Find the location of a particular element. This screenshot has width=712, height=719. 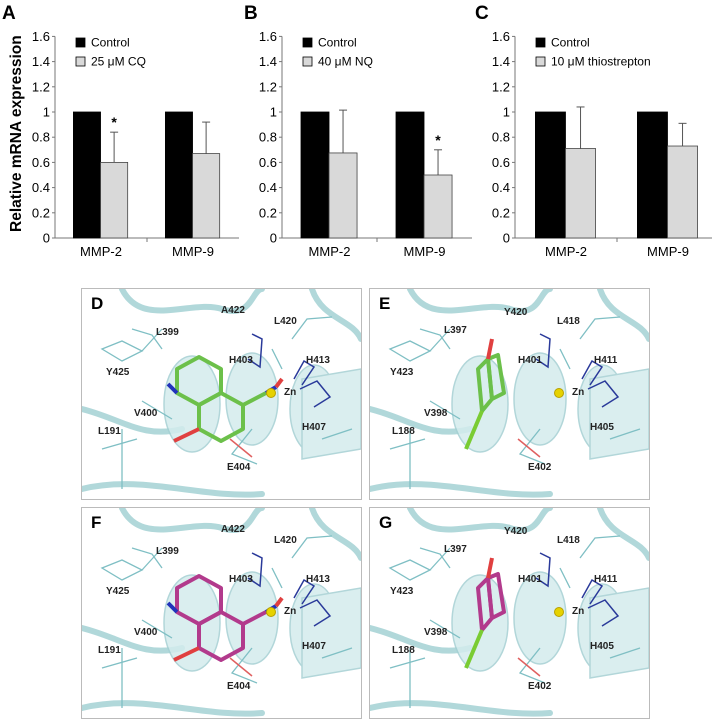

residue-label: V400 is located at coordinates (146, 413).